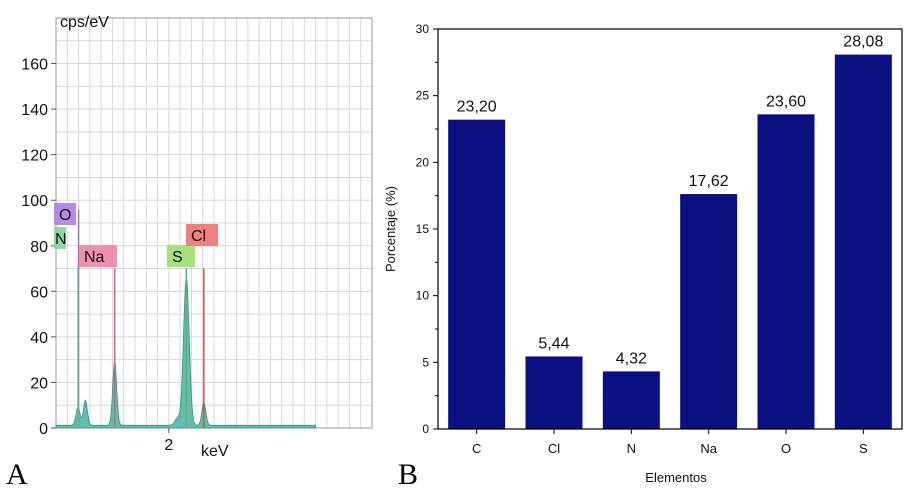 This screenshot has width=913, height=493. Describe the element at coordinates (786, 271) in the screenshot. I see `bar-o` at that location.